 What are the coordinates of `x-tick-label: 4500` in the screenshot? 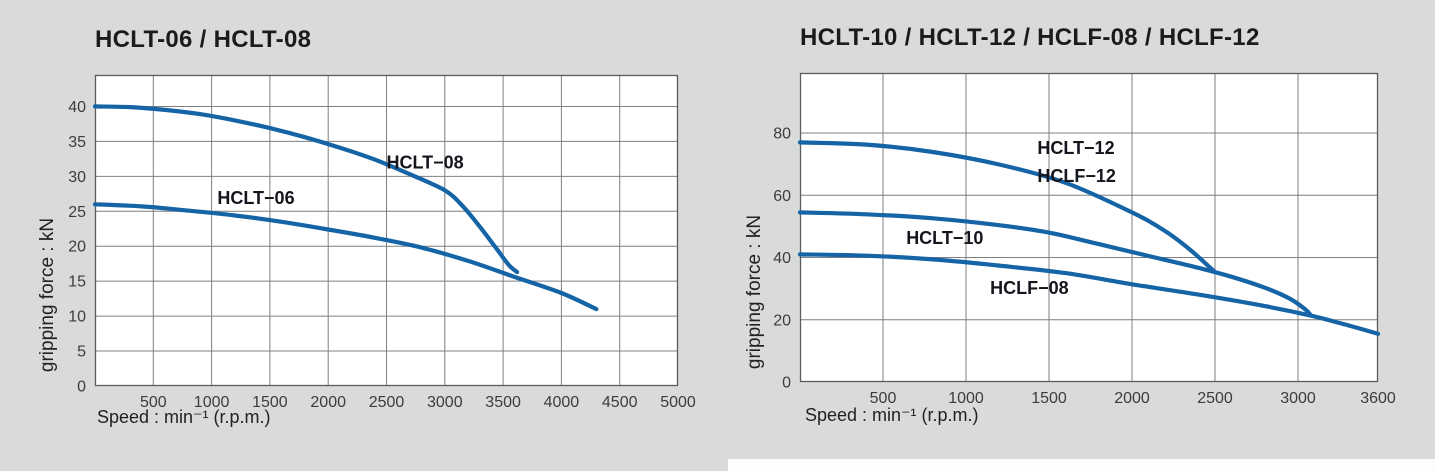 It's located at (620, 402).